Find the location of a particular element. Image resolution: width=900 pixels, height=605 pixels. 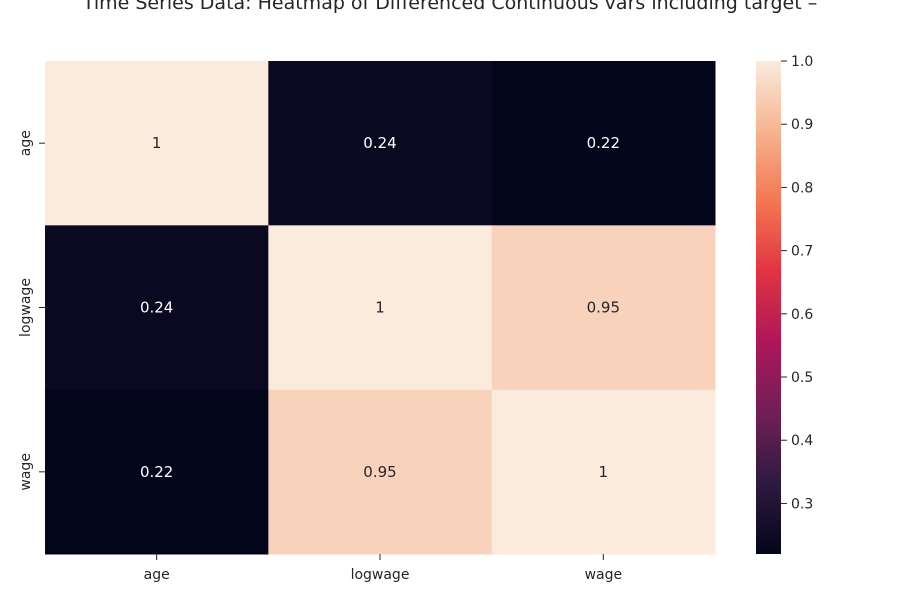

heatmap-cell-logwage-wage is located at coordinates (603, 308).